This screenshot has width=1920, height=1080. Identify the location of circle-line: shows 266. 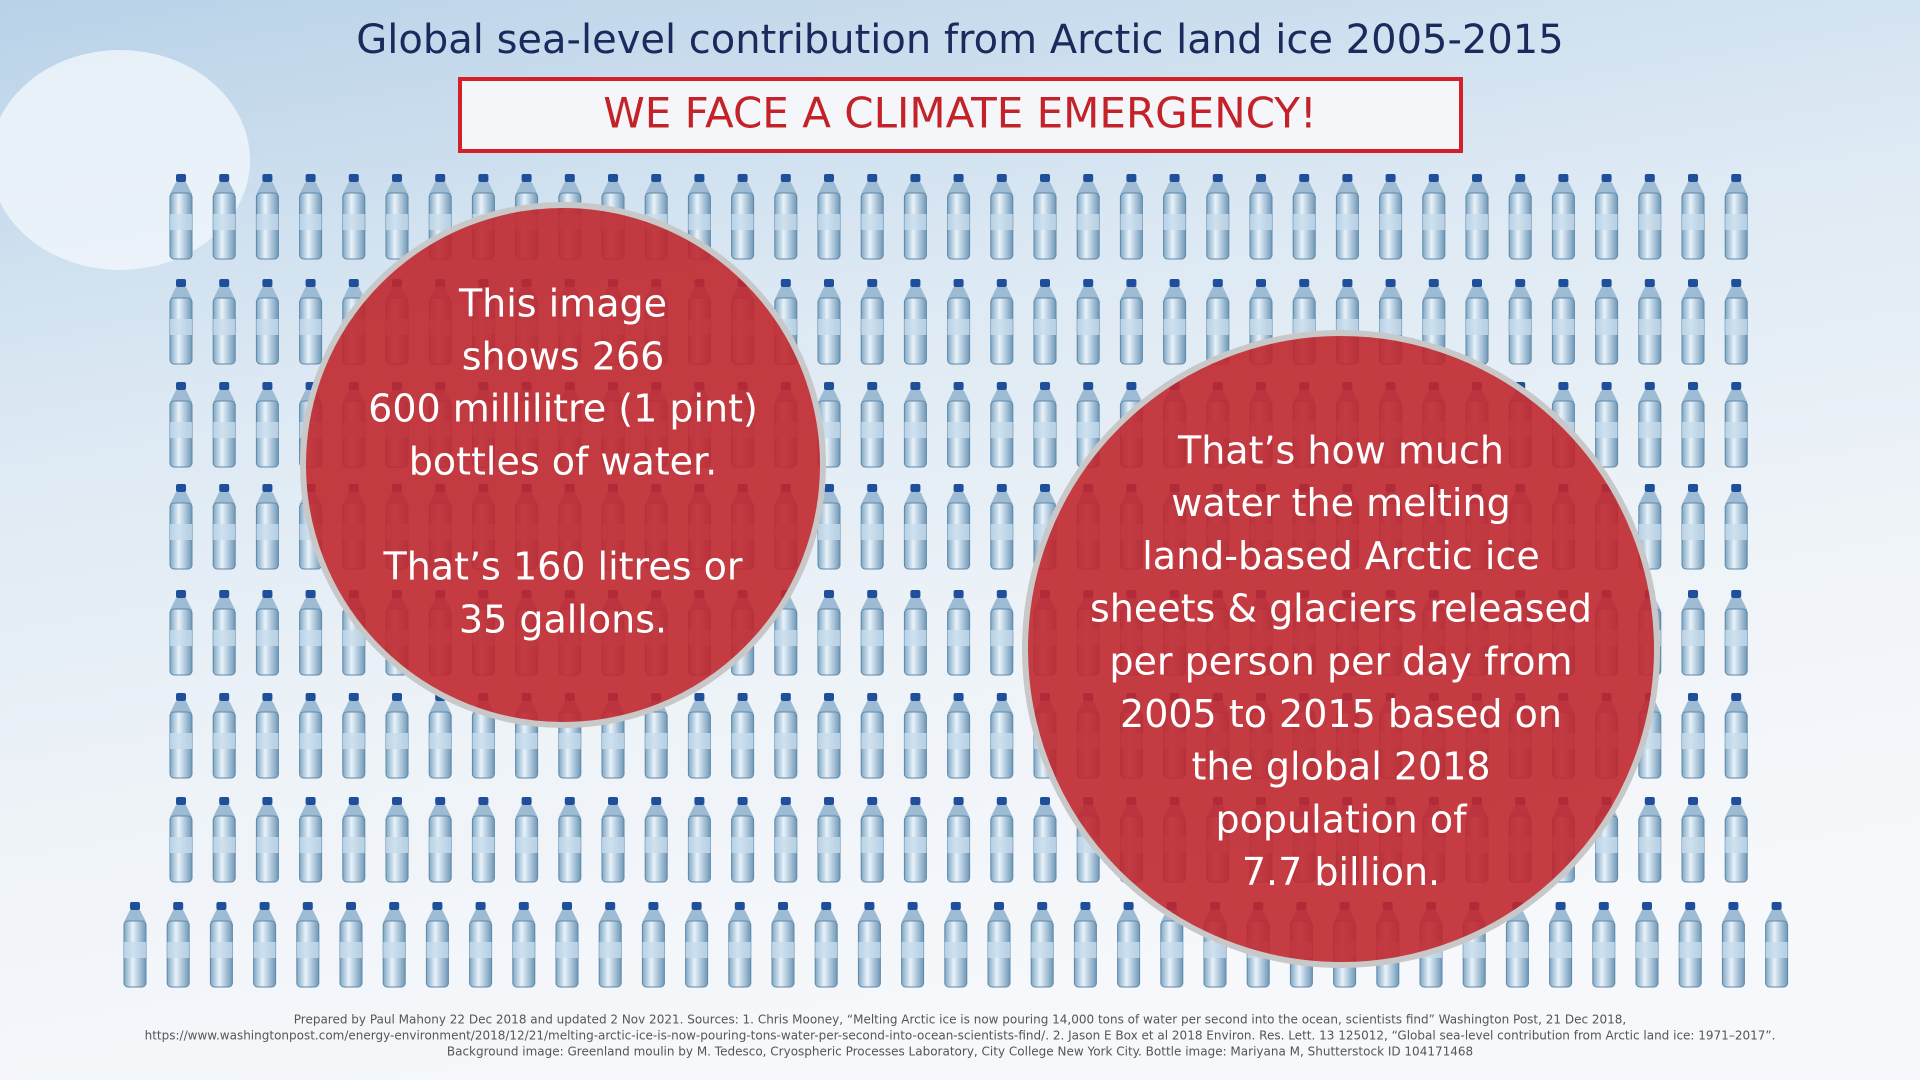
(563, 357).